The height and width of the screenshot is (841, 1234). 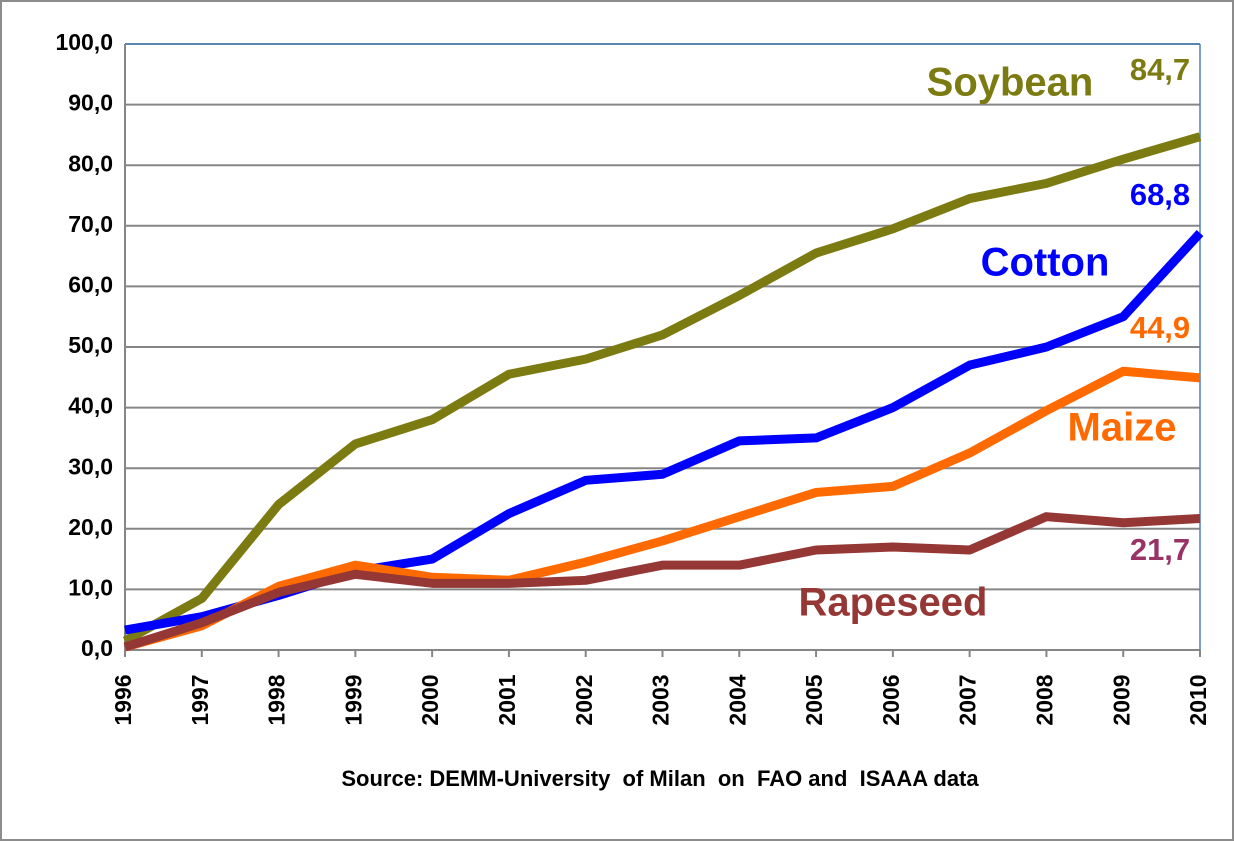 What do you see at coordinates (90, 163) in the screenshot?
I see `y-tick-label: 80,0` at bounding box center [90, 163].